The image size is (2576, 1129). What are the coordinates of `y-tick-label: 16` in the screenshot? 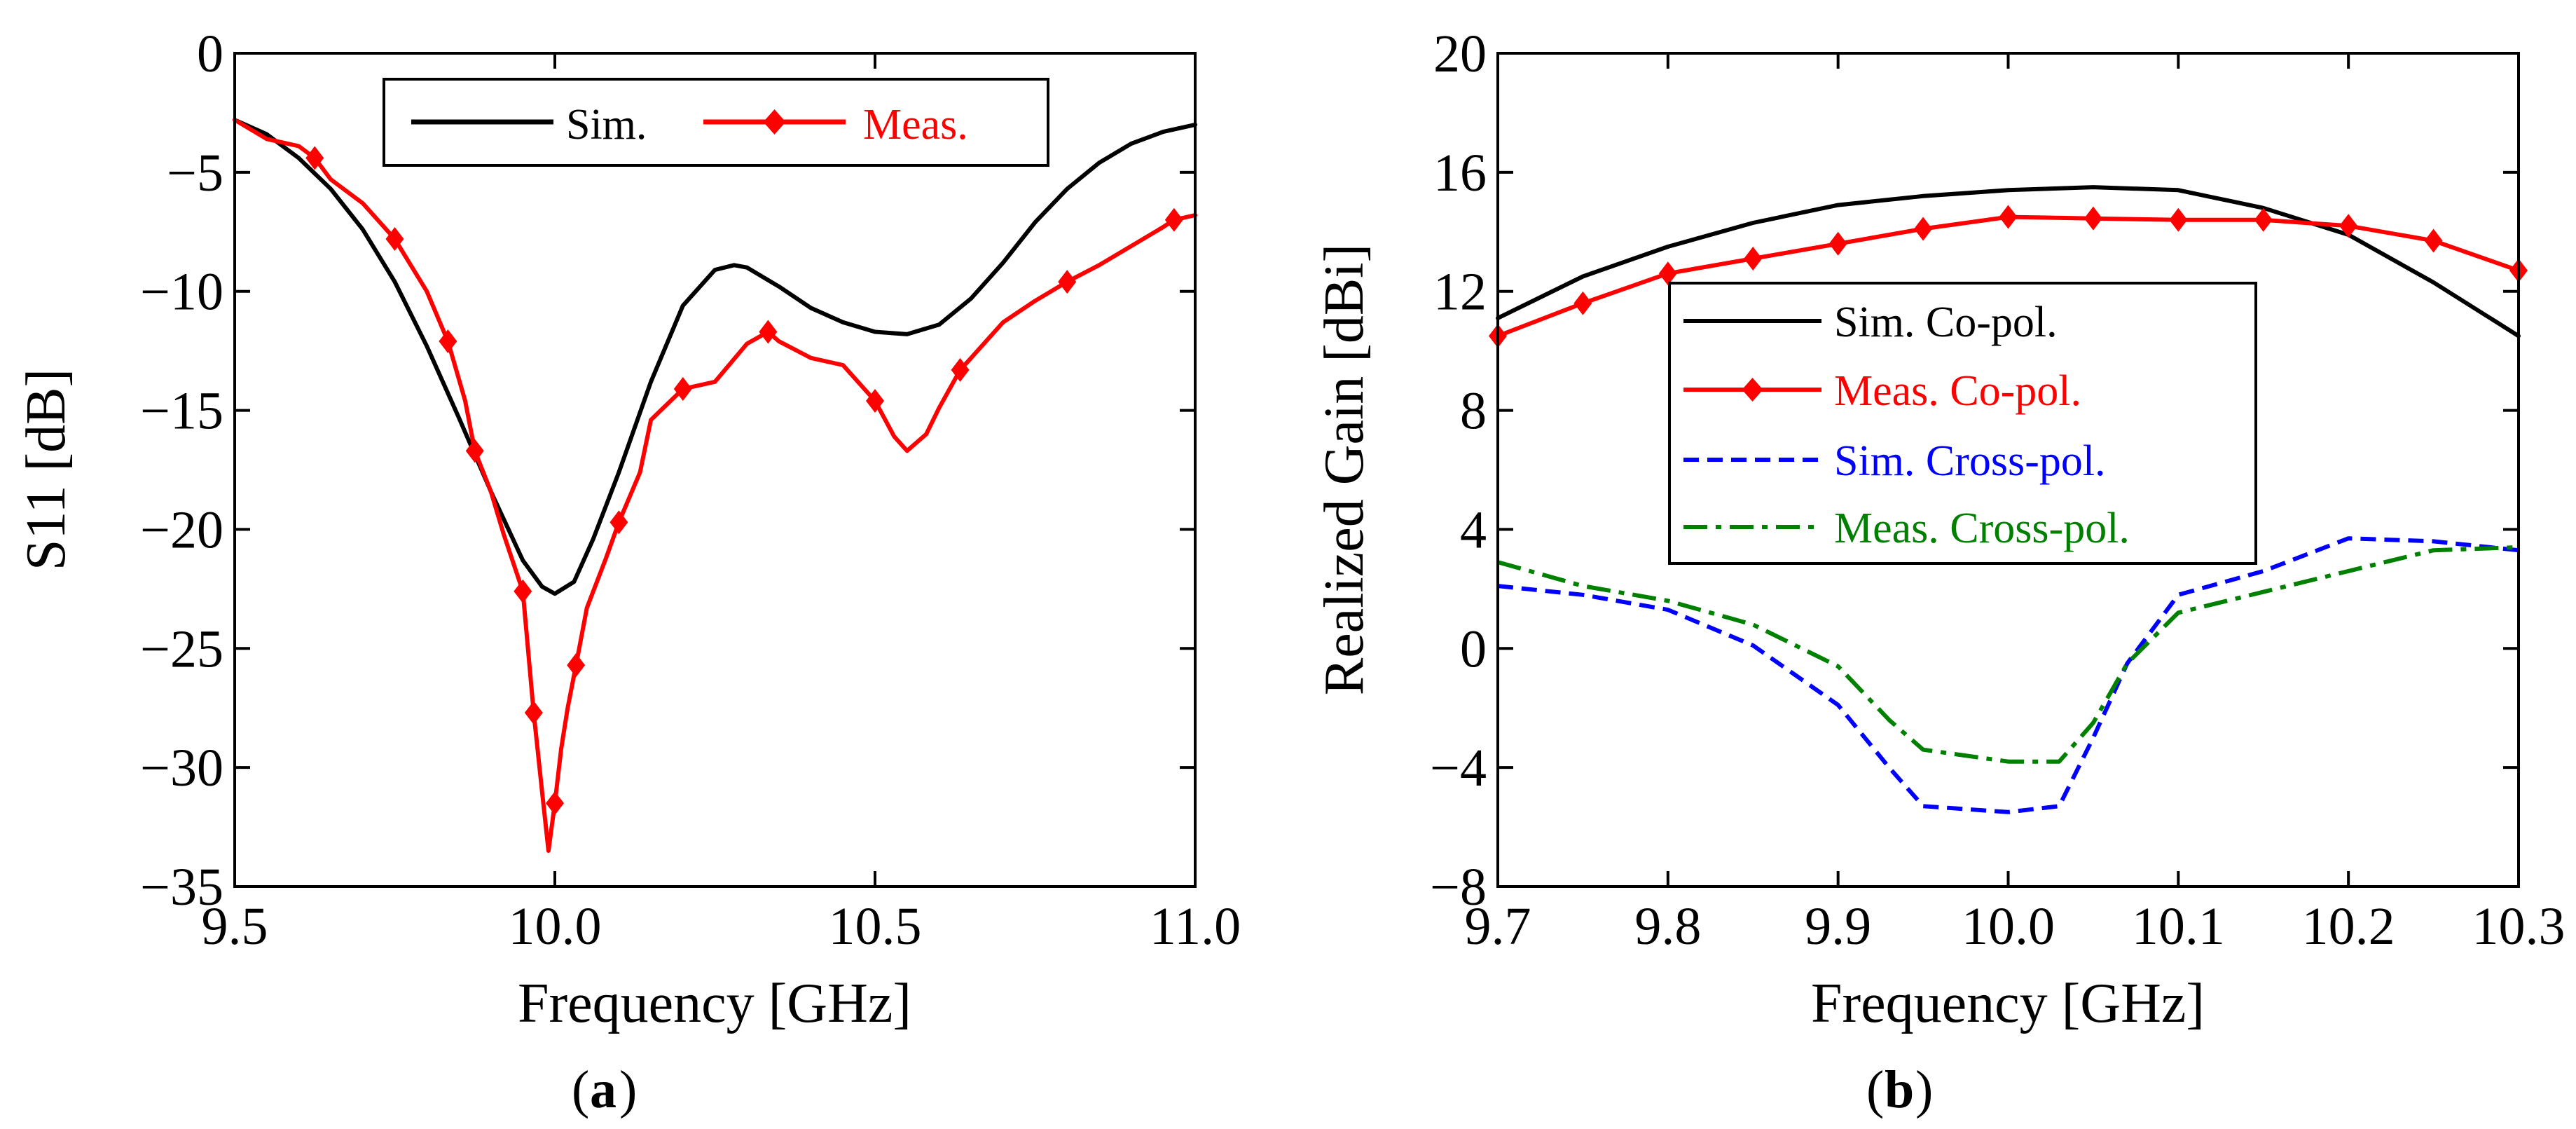 It's located at (1460, 173).